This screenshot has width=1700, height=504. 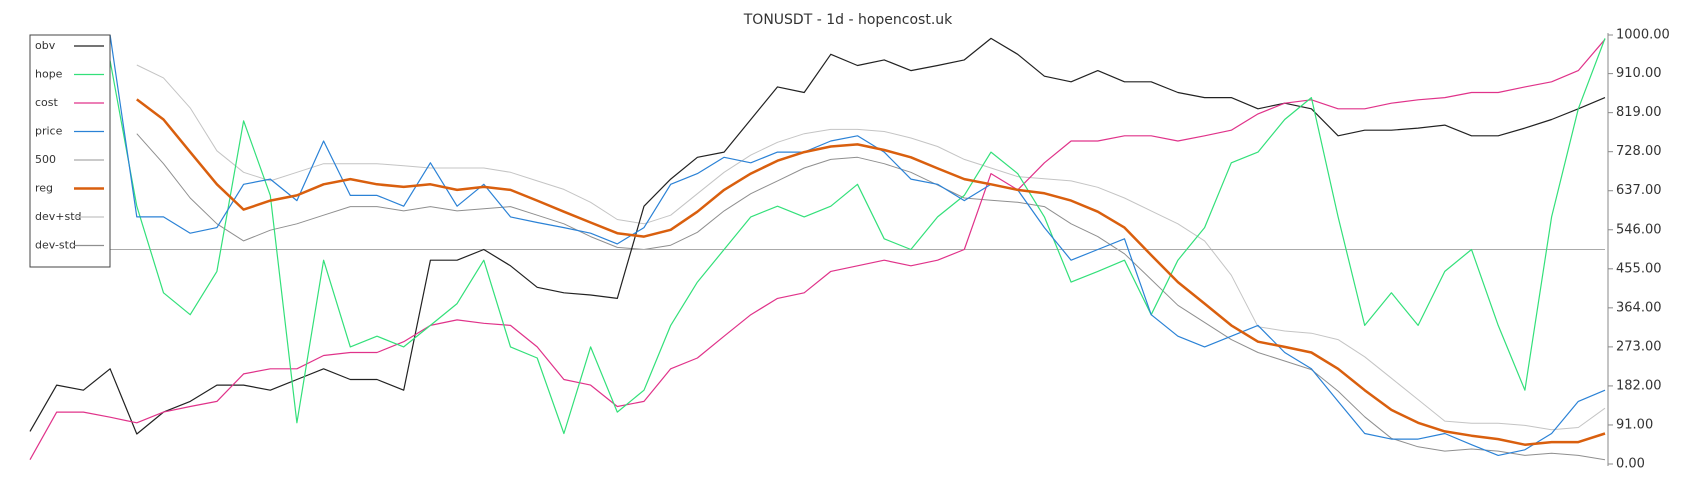 I want to click on y-tick-label: 546.00, so click(x=1639, y=229).